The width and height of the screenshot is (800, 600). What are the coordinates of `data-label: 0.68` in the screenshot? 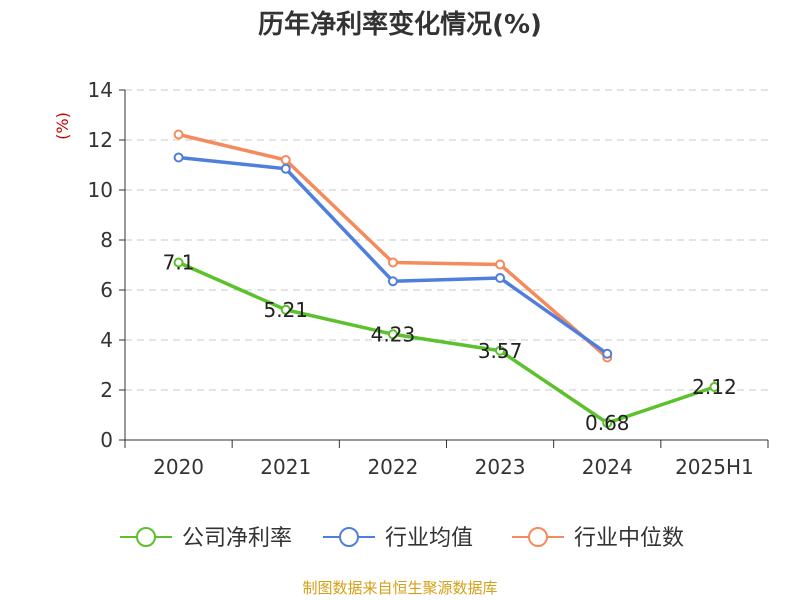 It's located at (607, 423).